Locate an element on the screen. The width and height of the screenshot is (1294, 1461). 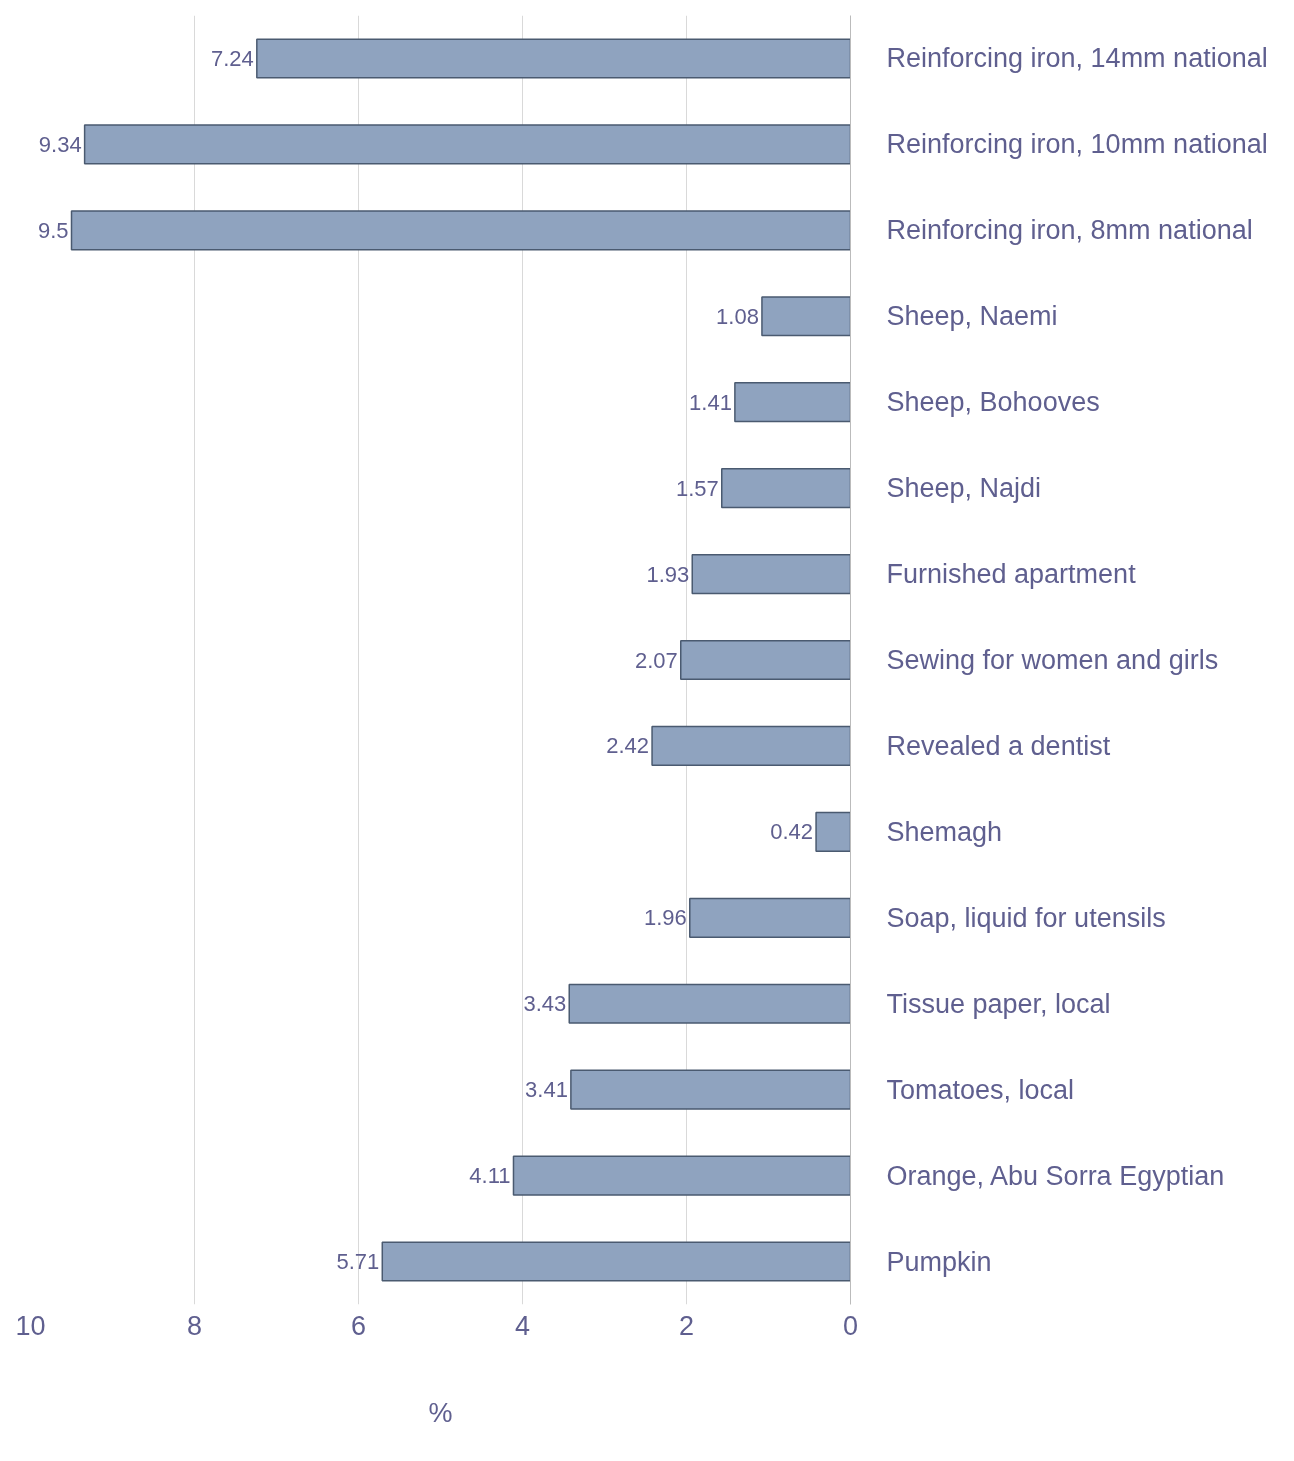
y-tick-label: Shemagh is located at coordinates (944, 831).